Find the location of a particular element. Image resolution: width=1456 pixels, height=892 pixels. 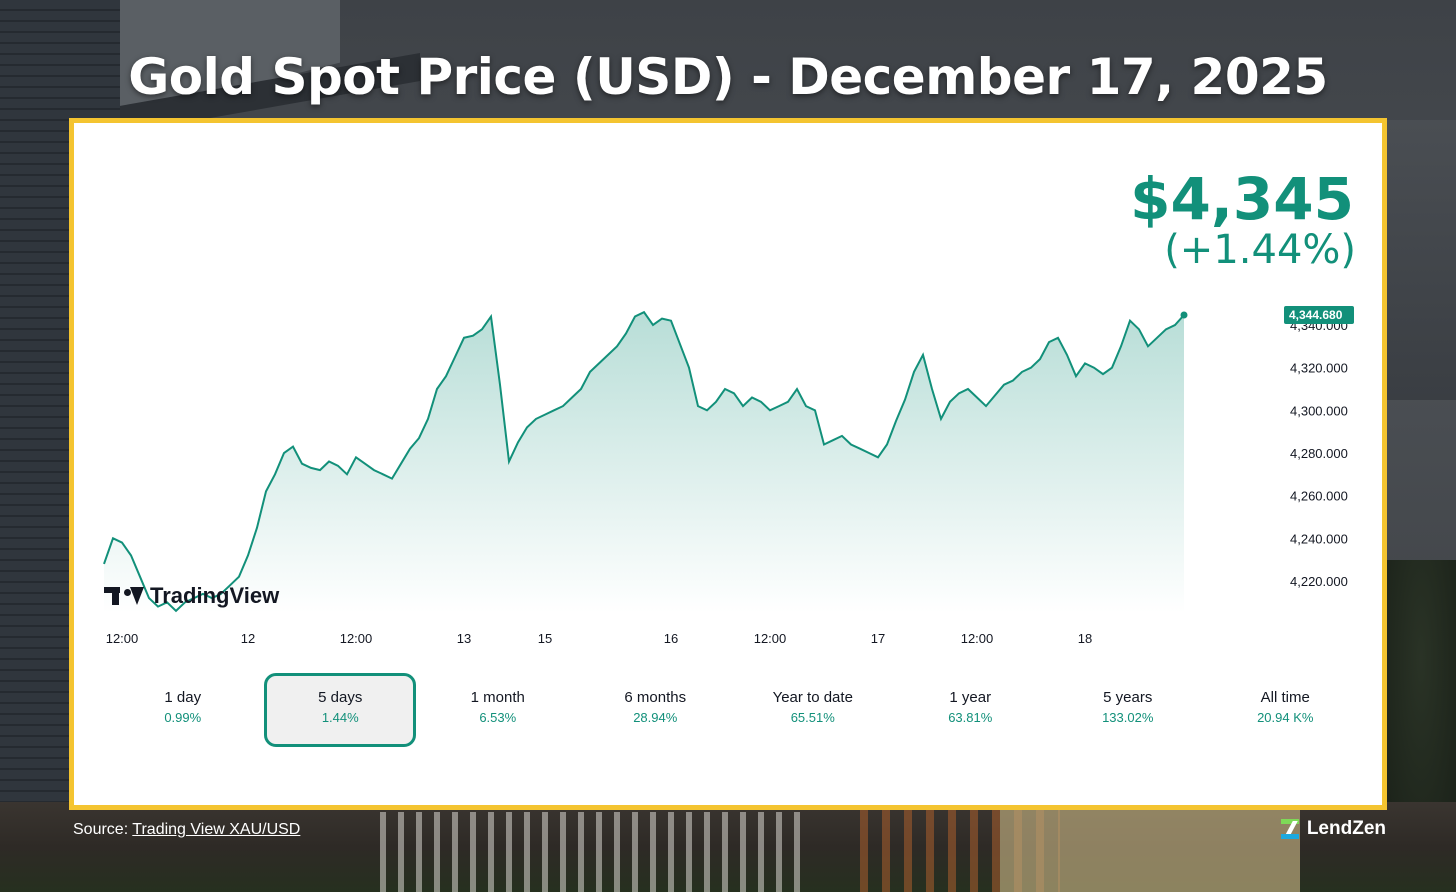

x-tick-label: 12 is located at coordinates (248, 638).